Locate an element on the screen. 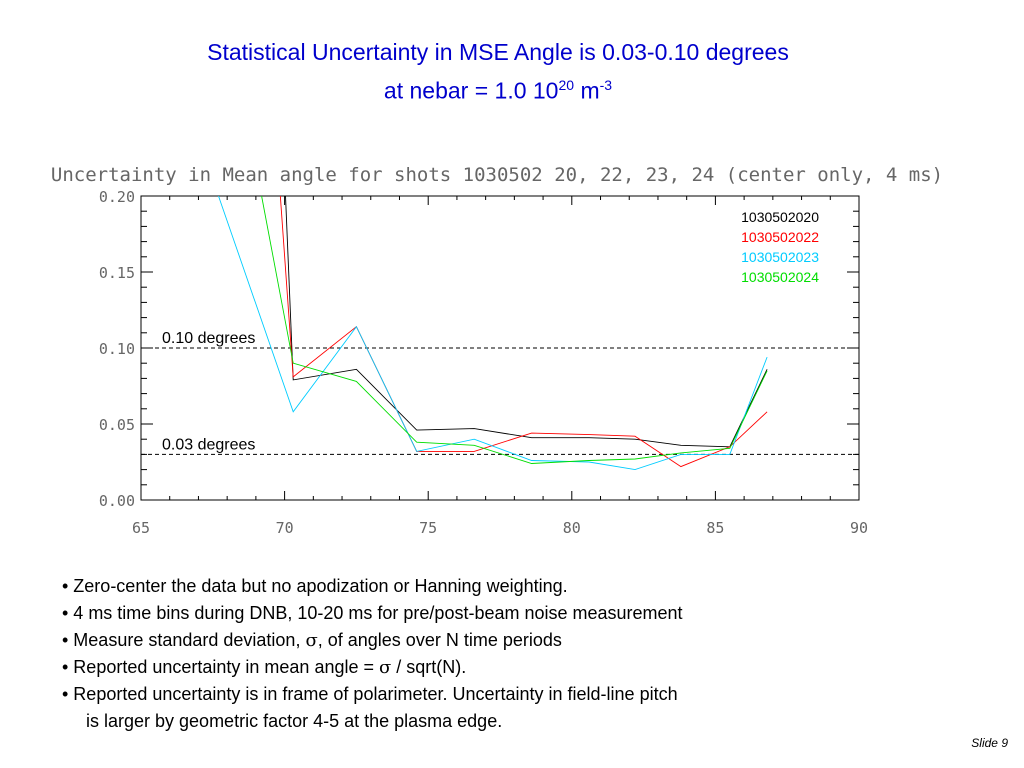 The width and height of the screenshot is (1024, 768). bullet-text: • Reported uncertainty in mean angle = is located at coordinates (220, 667).